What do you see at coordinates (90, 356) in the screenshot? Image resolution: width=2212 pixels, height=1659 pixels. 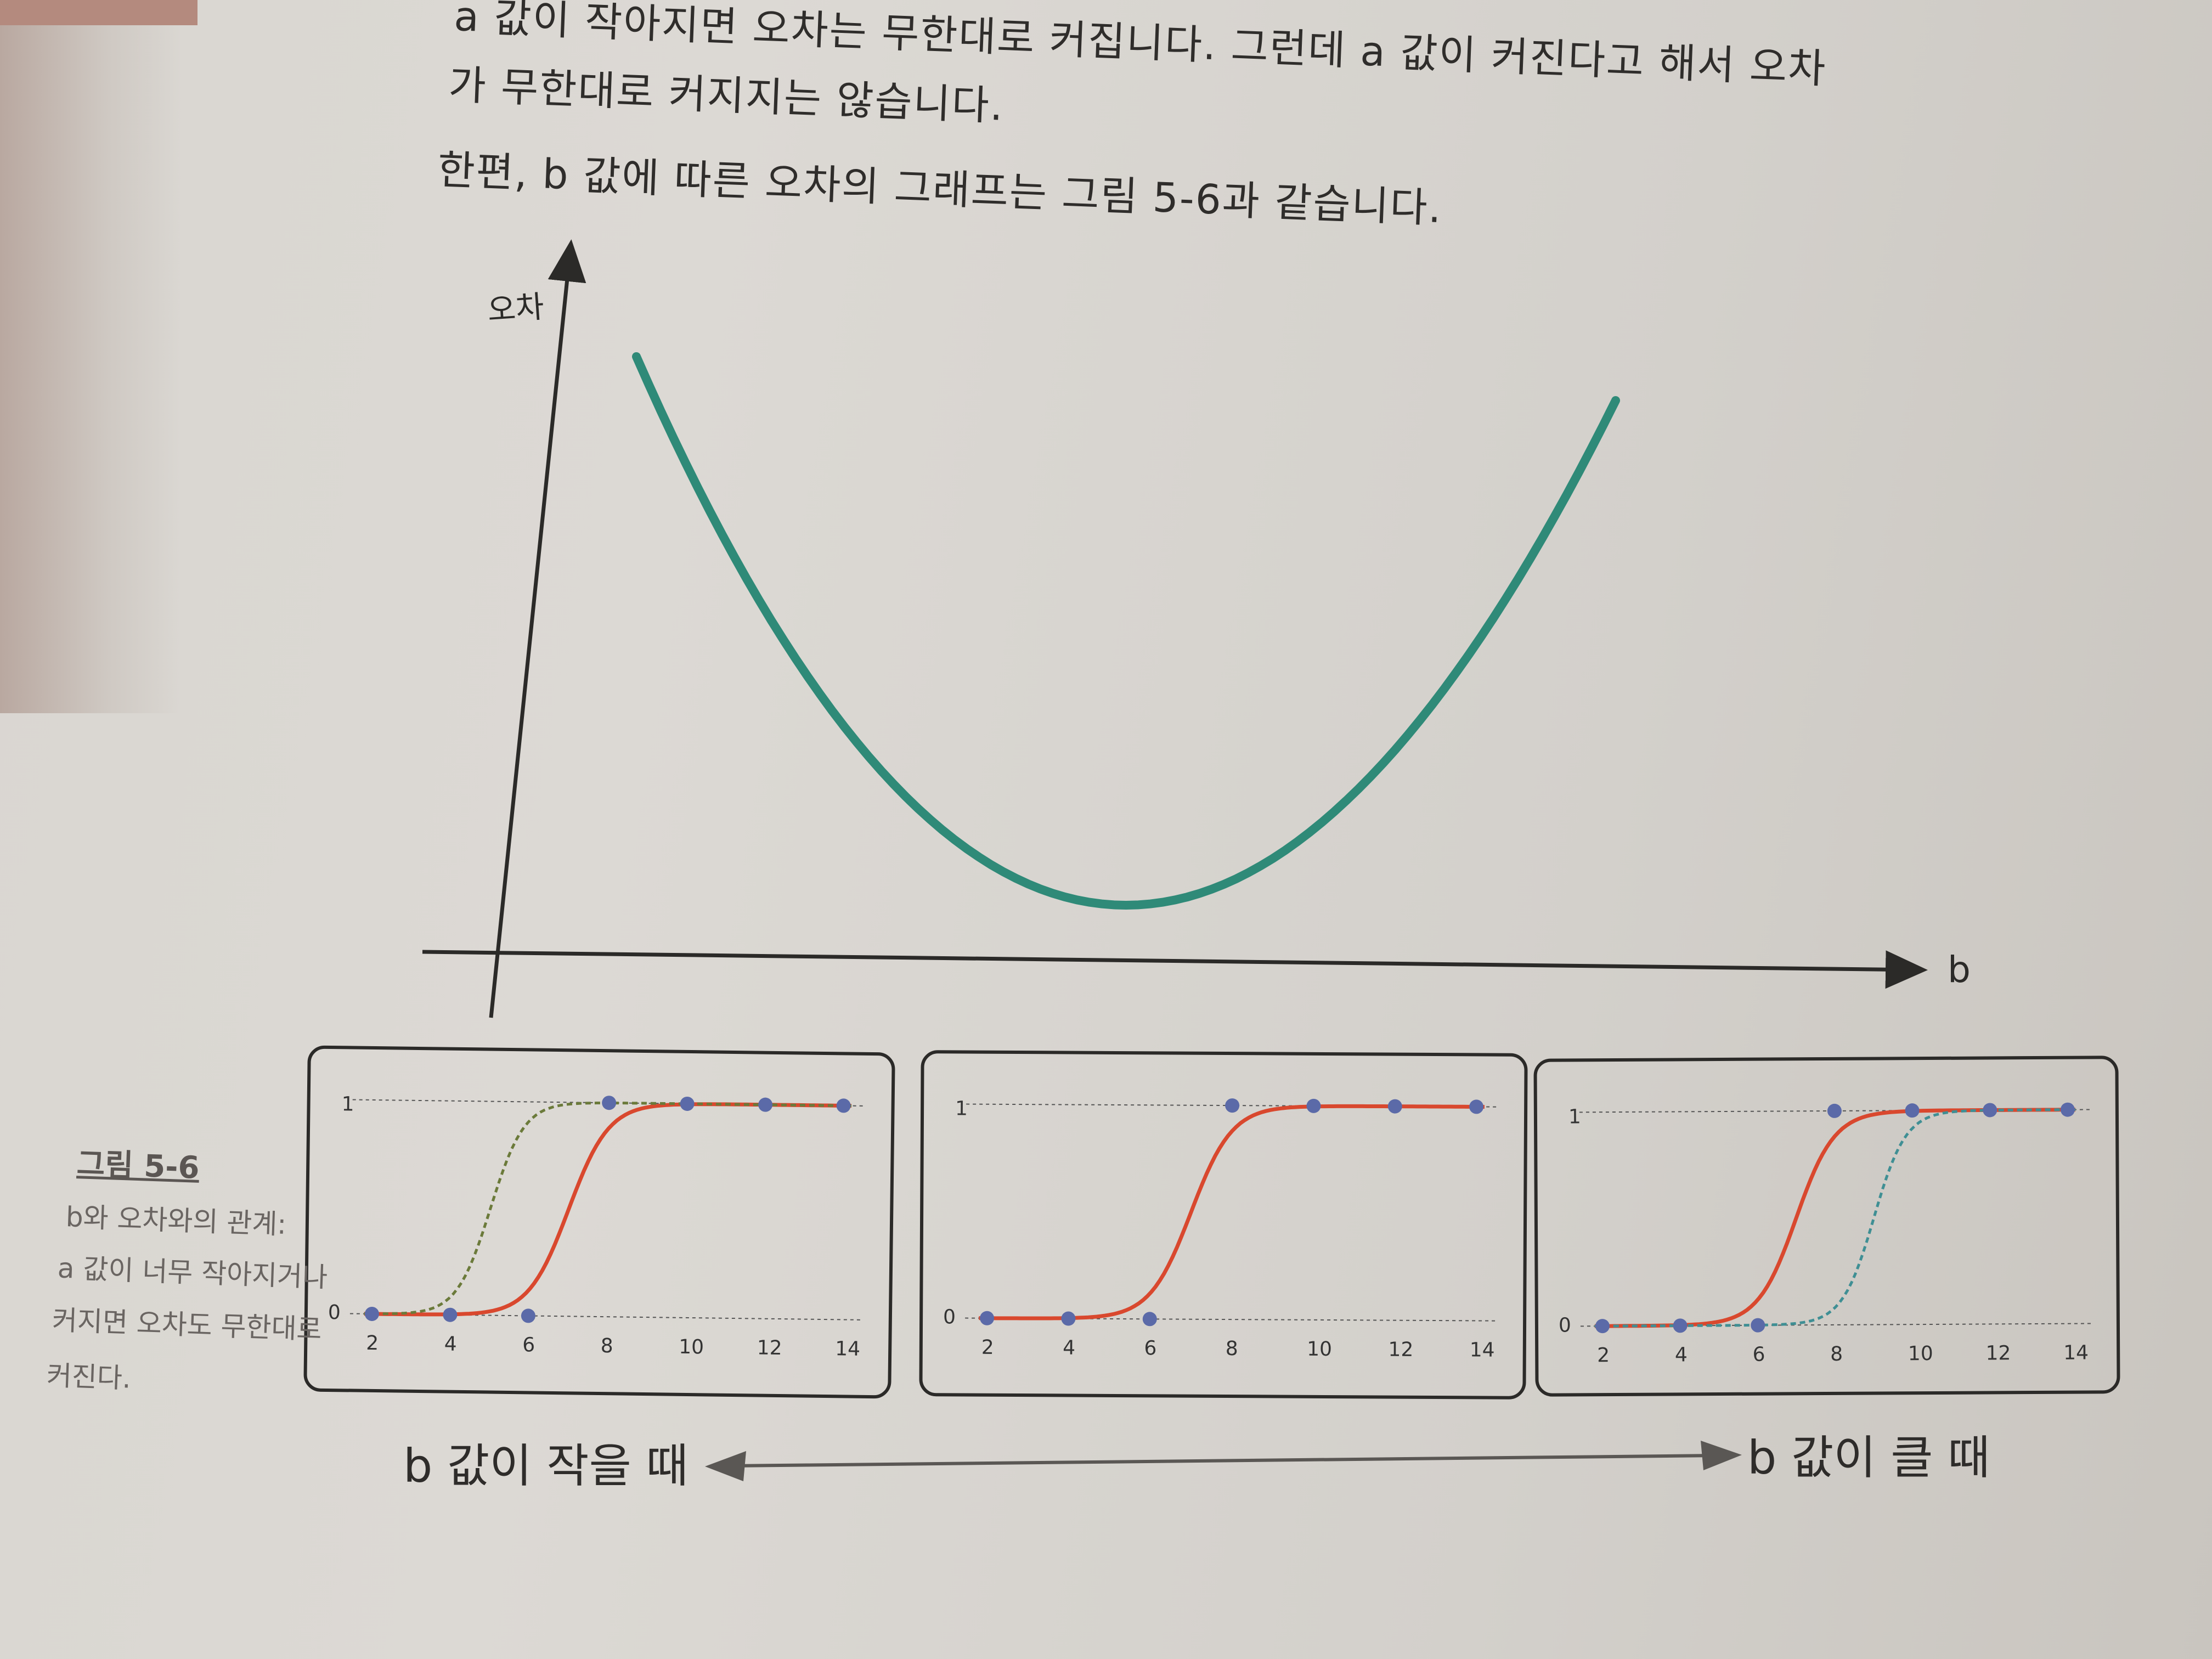 I see `page-edge` at bounding box center [90, 356].